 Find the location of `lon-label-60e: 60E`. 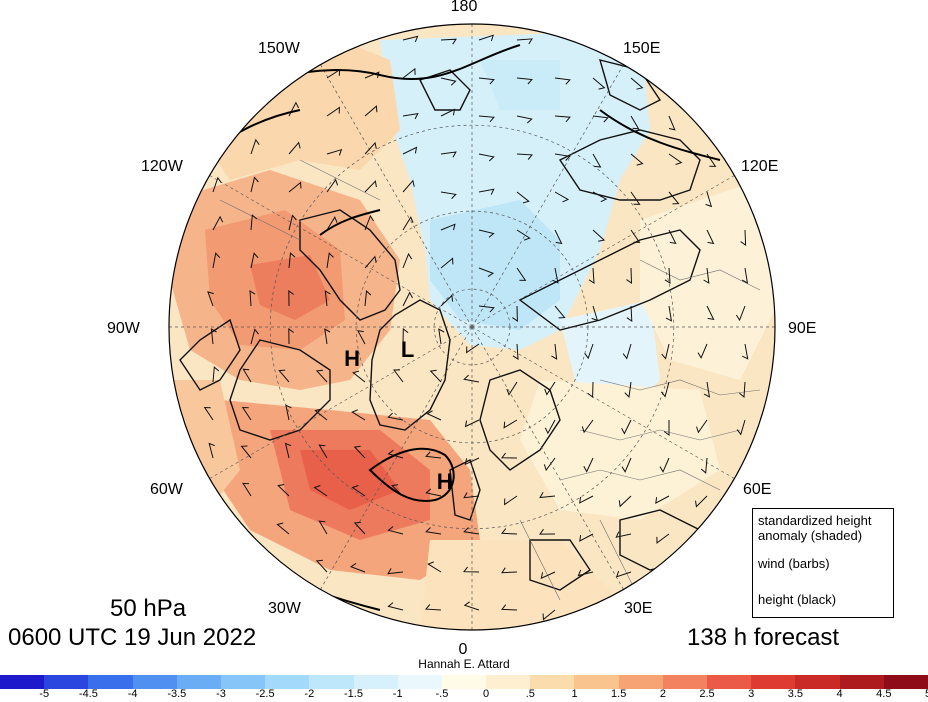

lon-label-60e: 60E is located at coordinates (757, 489).